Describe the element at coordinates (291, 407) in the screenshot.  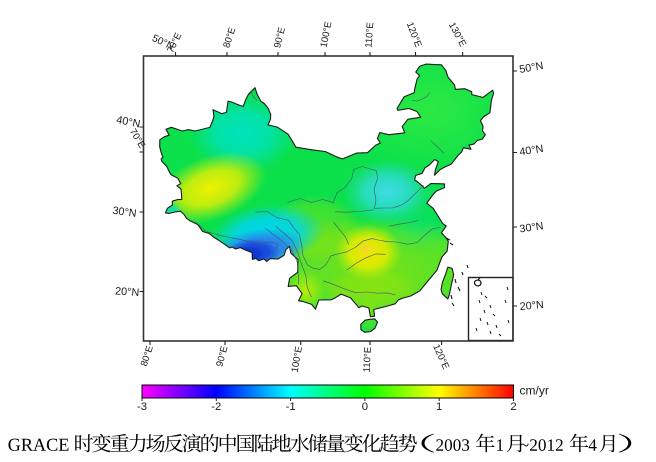
I see `svg-text: -1` at that location.